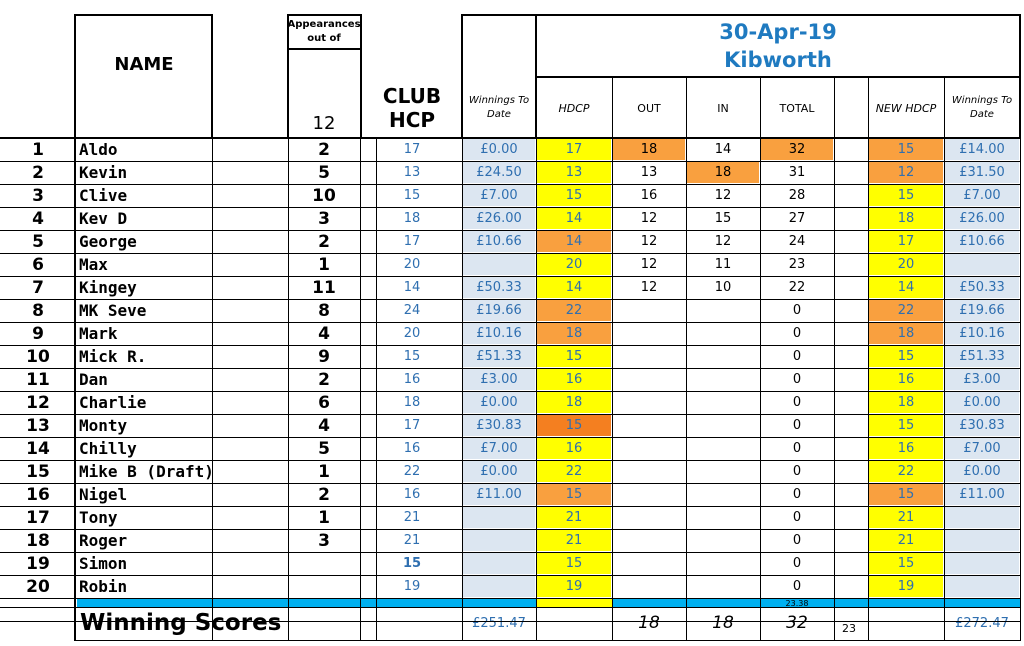  What do you see at coordinates (412, 287) in the screenshot?
I see `club-hcp-cell: 14` at bounding box center [412, 287].